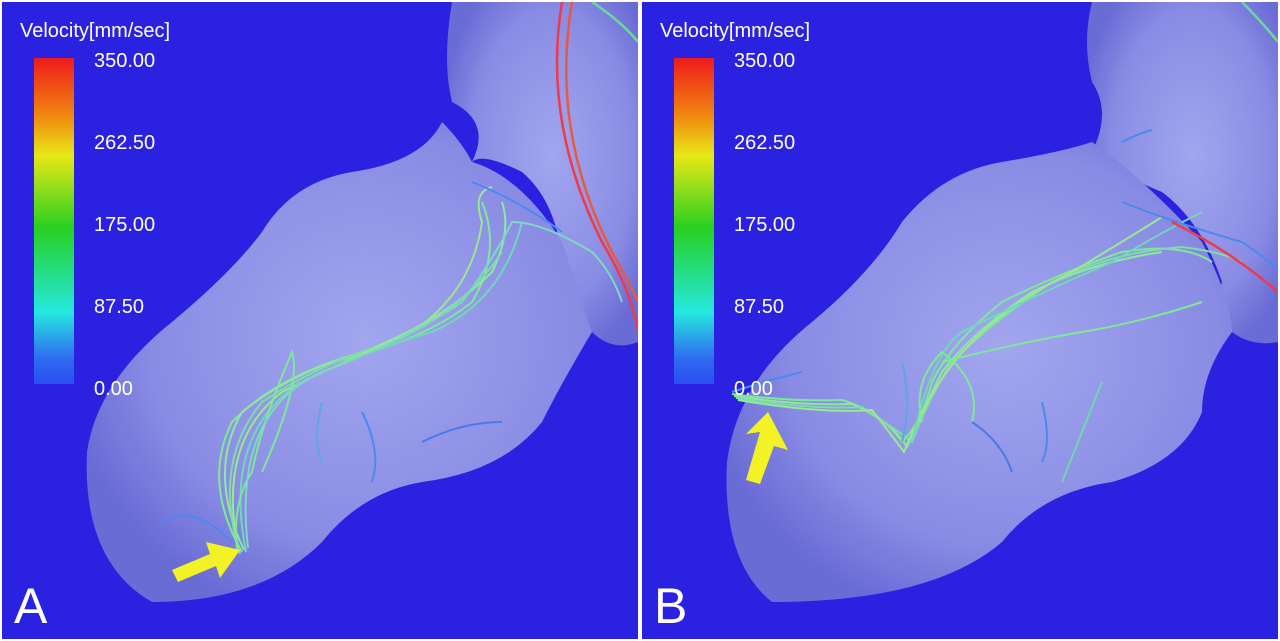 Image resolution: width=1280 pixels, height=641 pixels. Describe the element at coordinates (31, 606) in the screenshot. I see `panel-label: A` at that location.